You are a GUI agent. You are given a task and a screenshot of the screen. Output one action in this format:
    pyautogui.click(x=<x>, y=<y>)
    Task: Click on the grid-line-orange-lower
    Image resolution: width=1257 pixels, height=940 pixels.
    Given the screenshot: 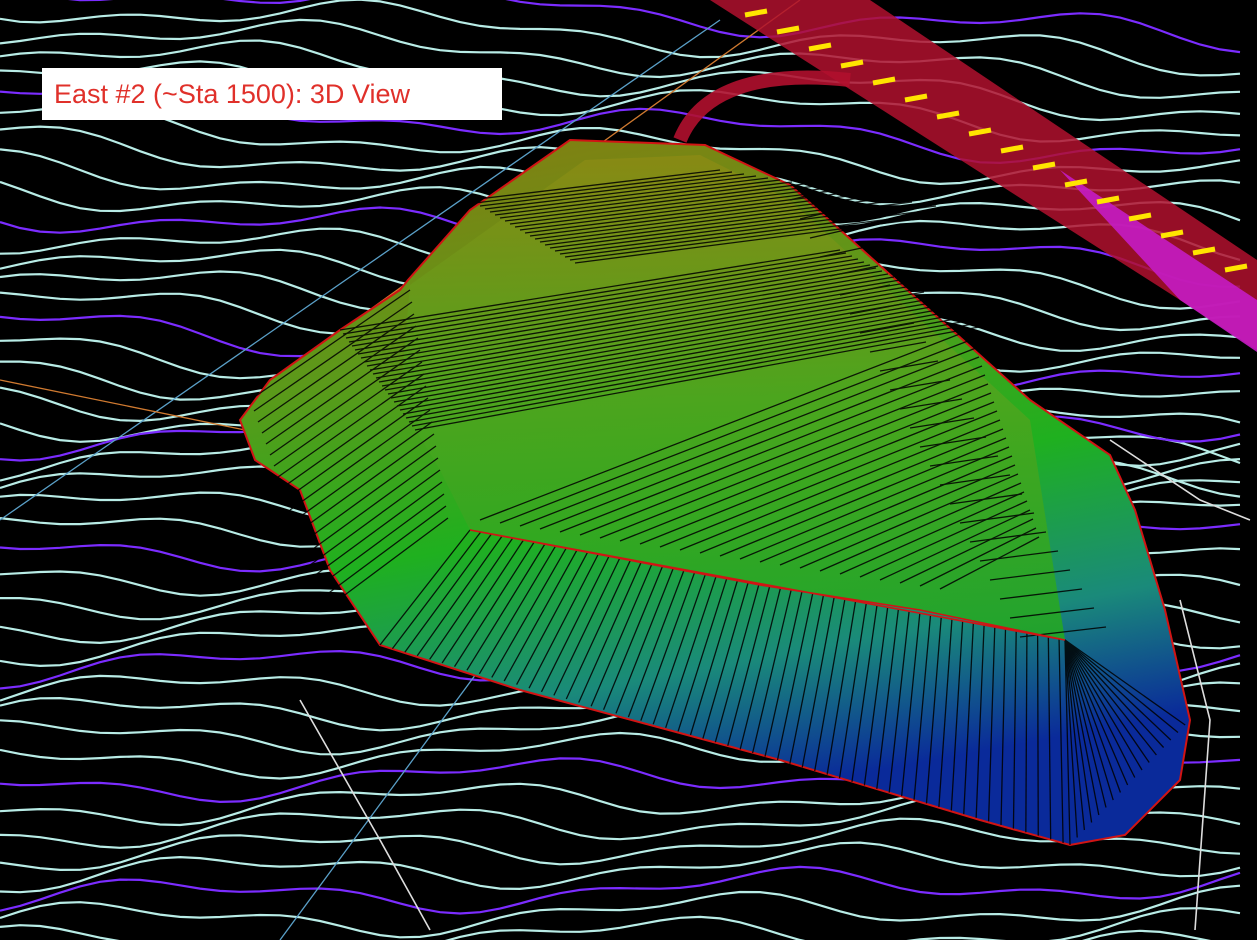 What is the action you would take?
    pyautogui.click(x=123, y=405)
    